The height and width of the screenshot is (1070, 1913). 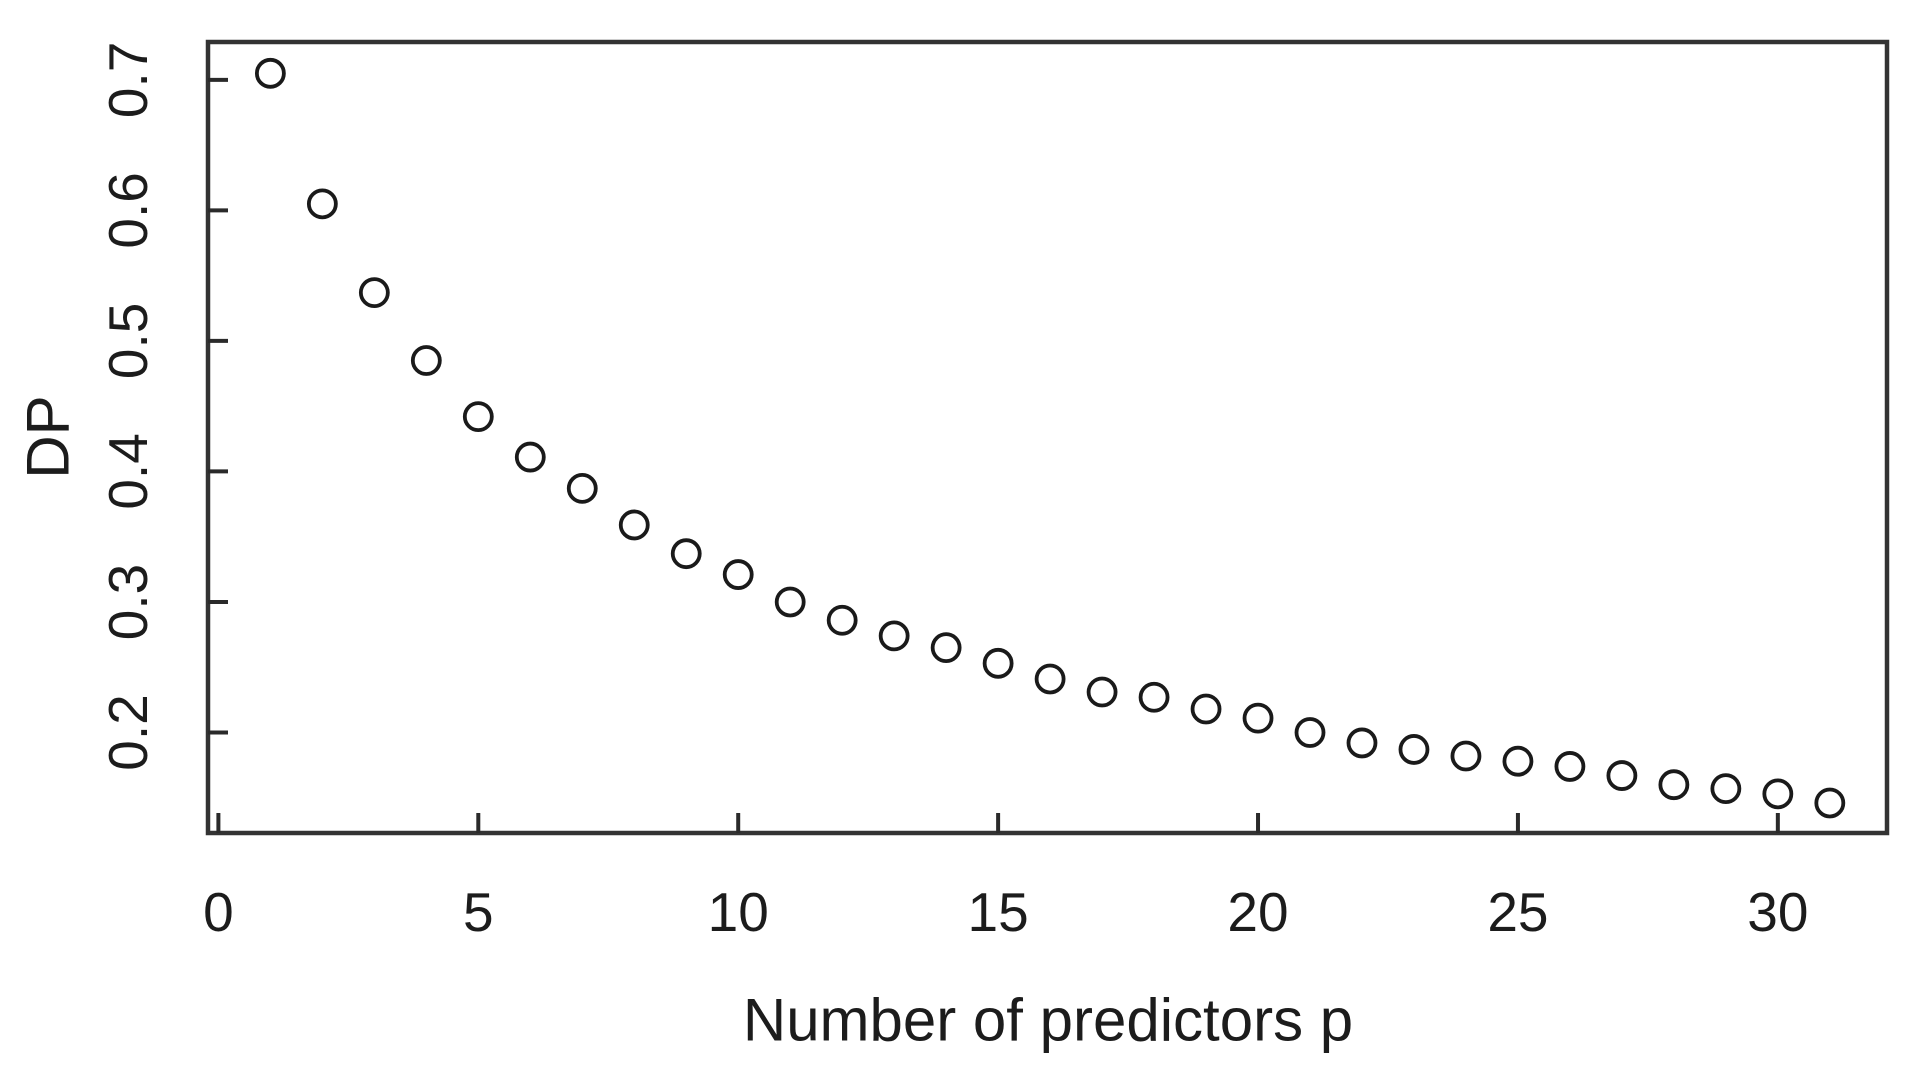 What do you see at coordinates (998, 823) in the screenshot?
I see `x-axis-ticks` at bounding box center [998, 823].